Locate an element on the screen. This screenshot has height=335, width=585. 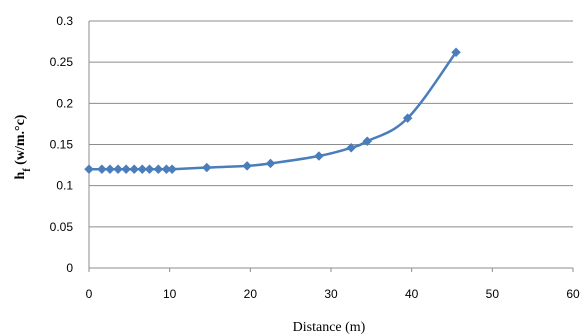
x-tick-label: 20 is located at coordinates (251, 294).